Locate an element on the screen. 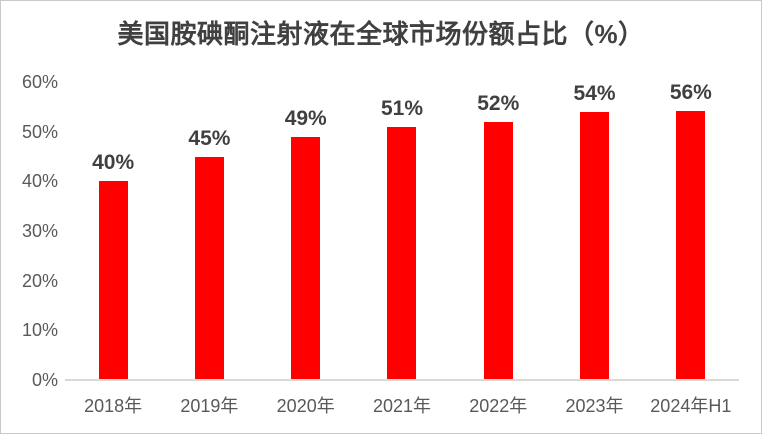 This screenshot has height=434, width=762. bar-column: 45% is located at coordinates (209, 231).